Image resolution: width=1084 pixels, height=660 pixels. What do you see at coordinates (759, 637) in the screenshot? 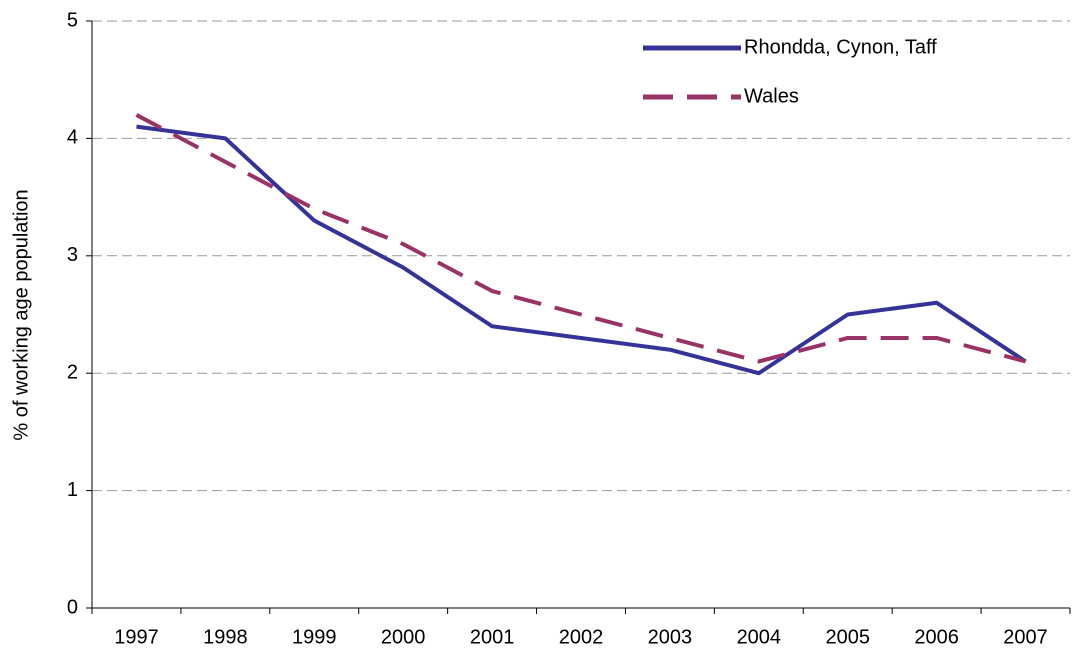
I see `x-tick-label: 2004` at bounding box center [759, 637].